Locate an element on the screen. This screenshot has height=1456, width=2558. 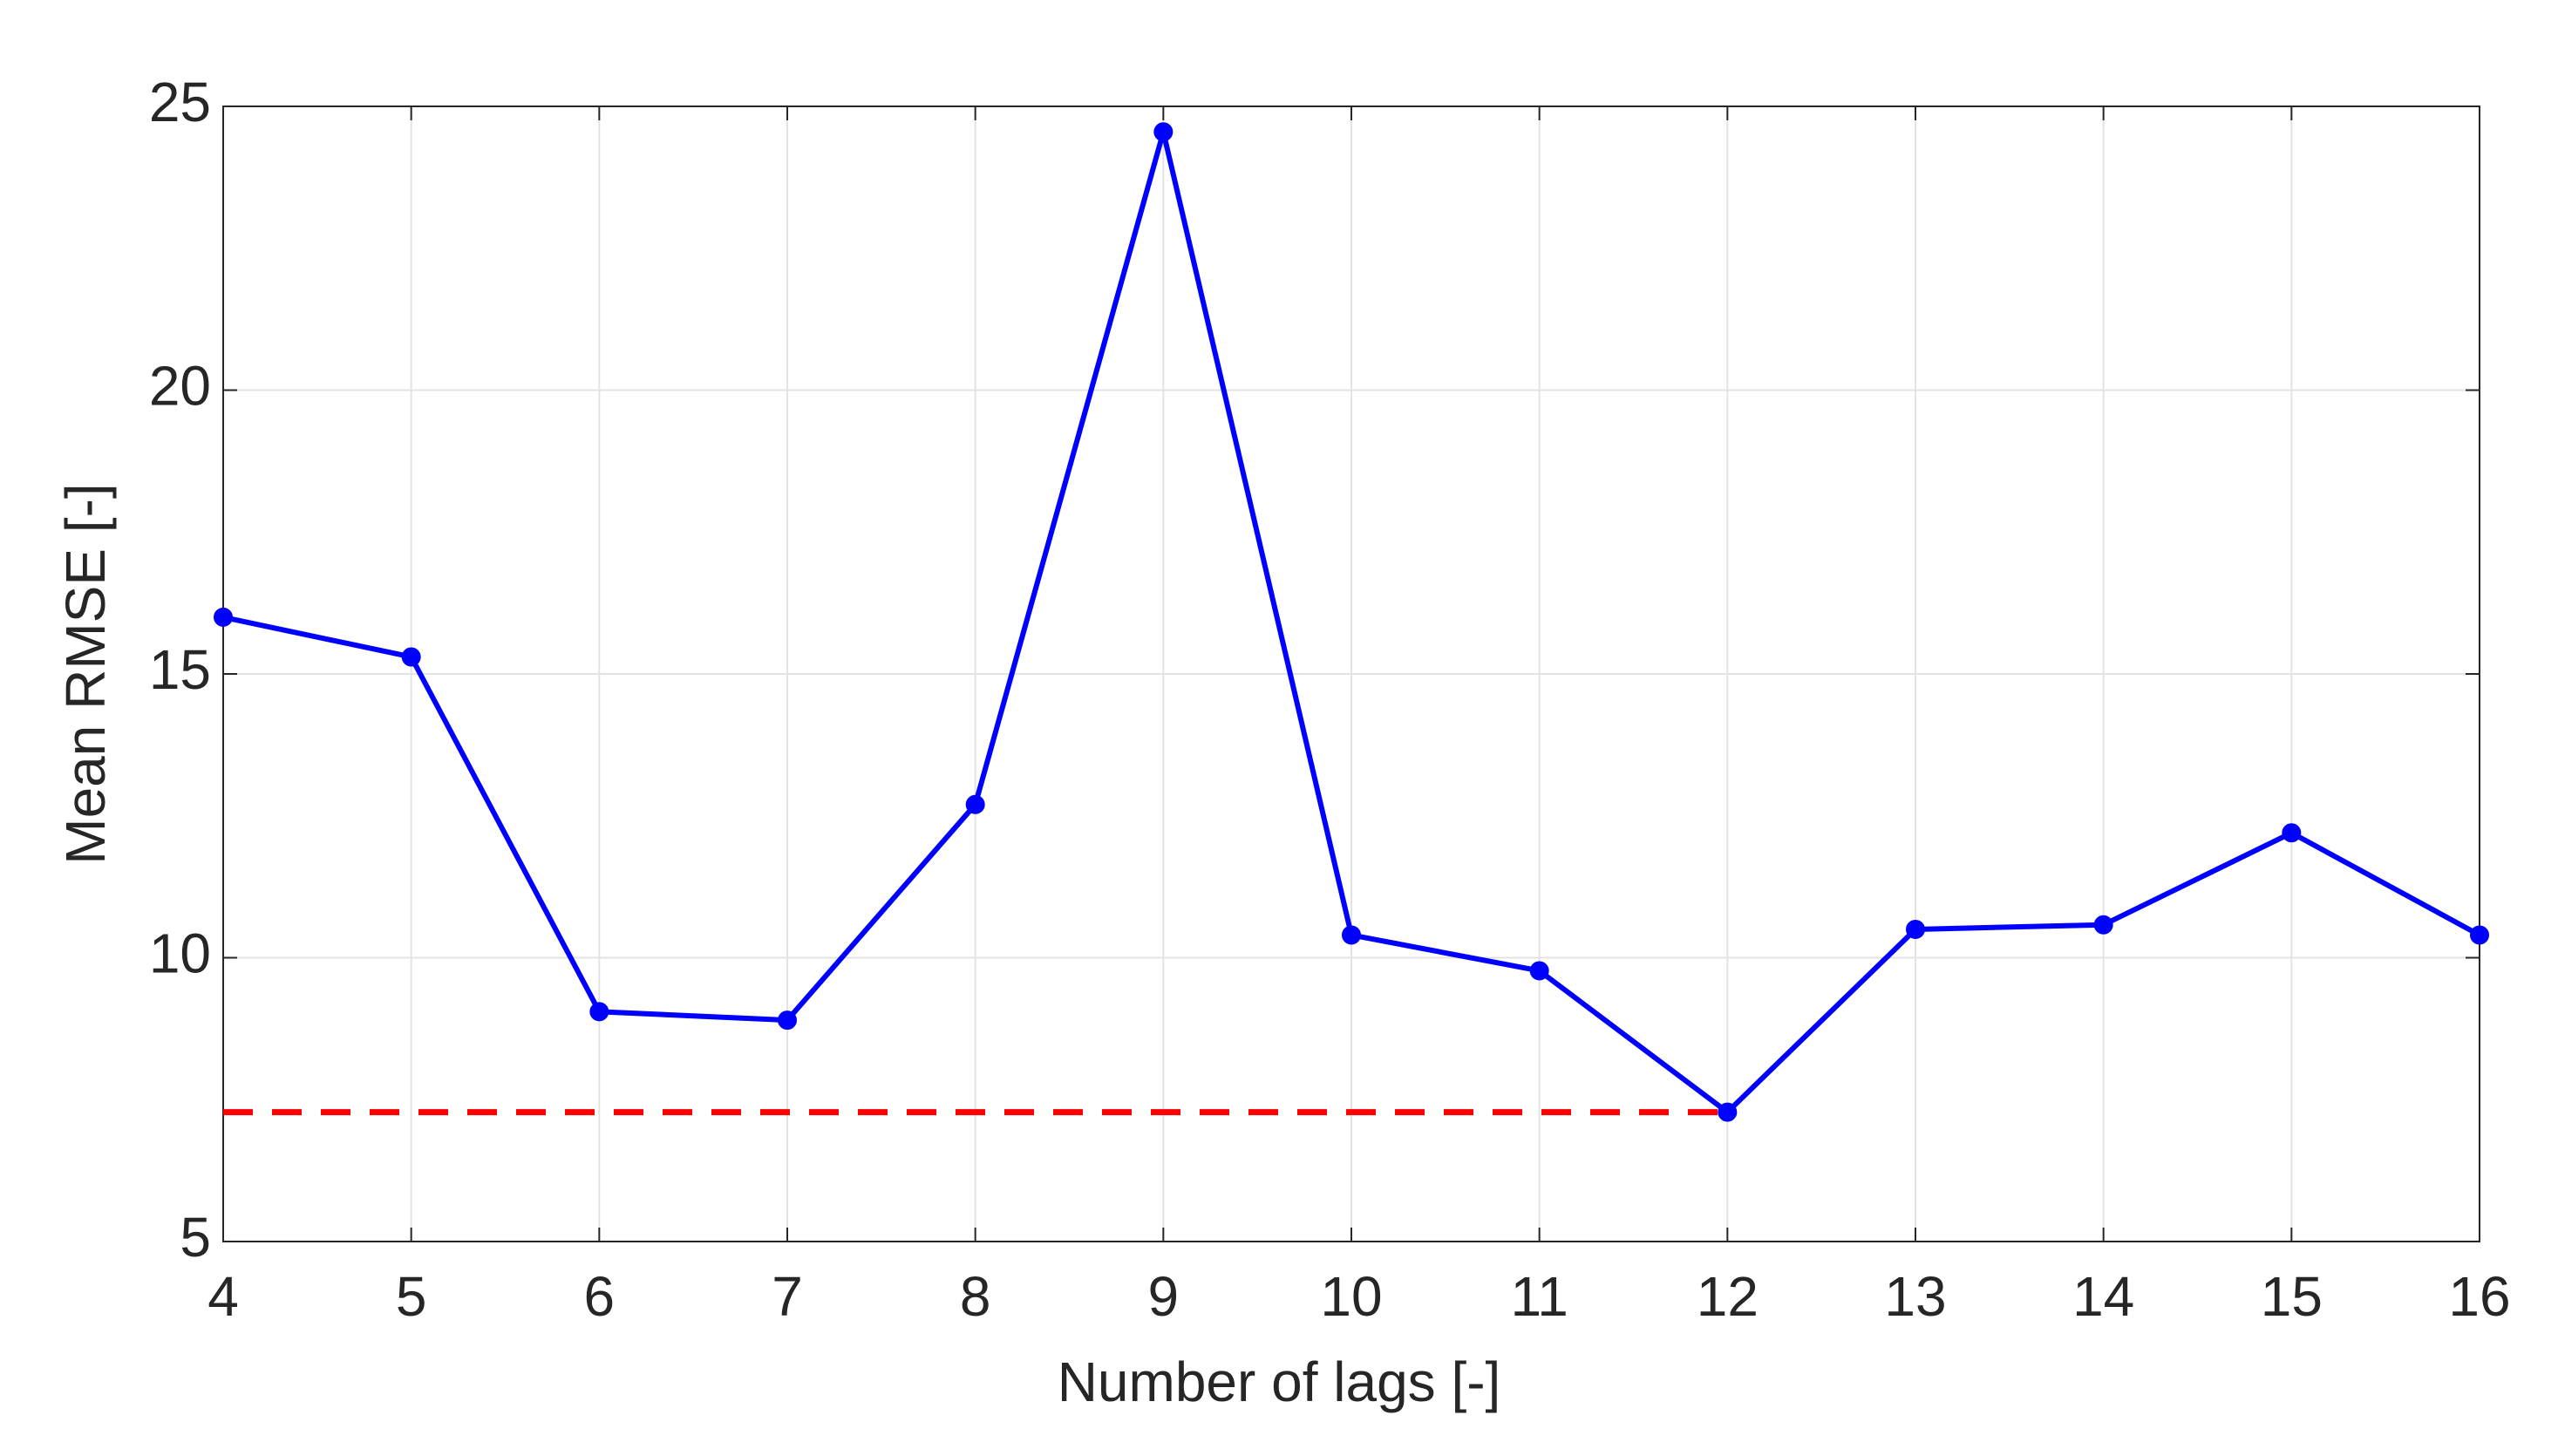
y-tick-label: 15 is located at coordinates (180, 669).